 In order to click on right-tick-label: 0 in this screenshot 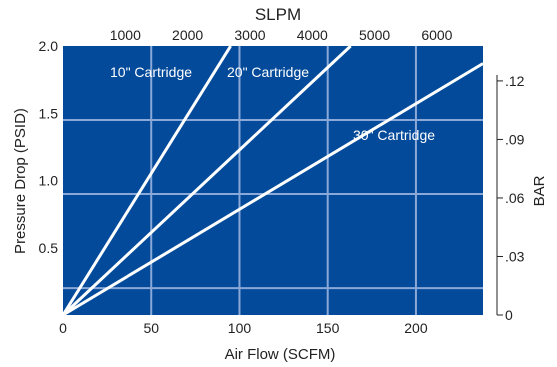, I will do `click(509, 315)`.